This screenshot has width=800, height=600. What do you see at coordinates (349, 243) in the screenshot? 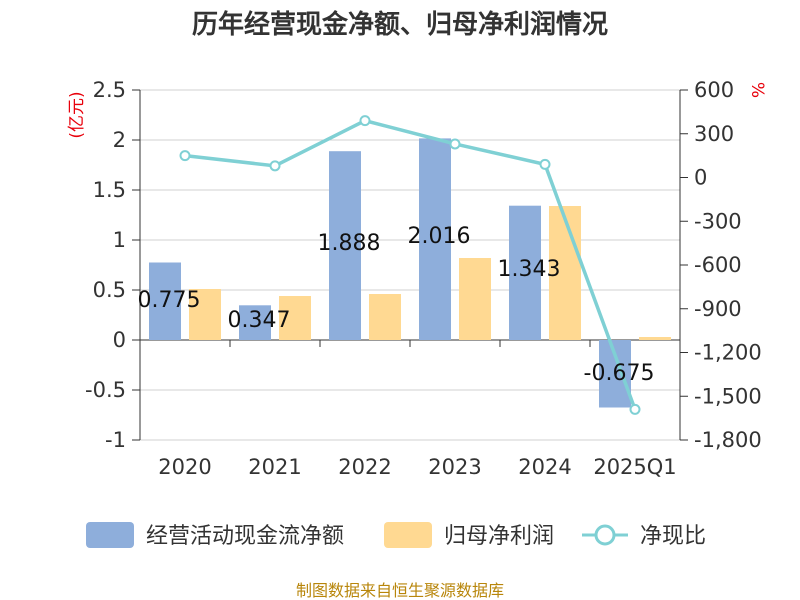
I see `data-label-cashflow: 1.888` at bounding box center [349, 243].